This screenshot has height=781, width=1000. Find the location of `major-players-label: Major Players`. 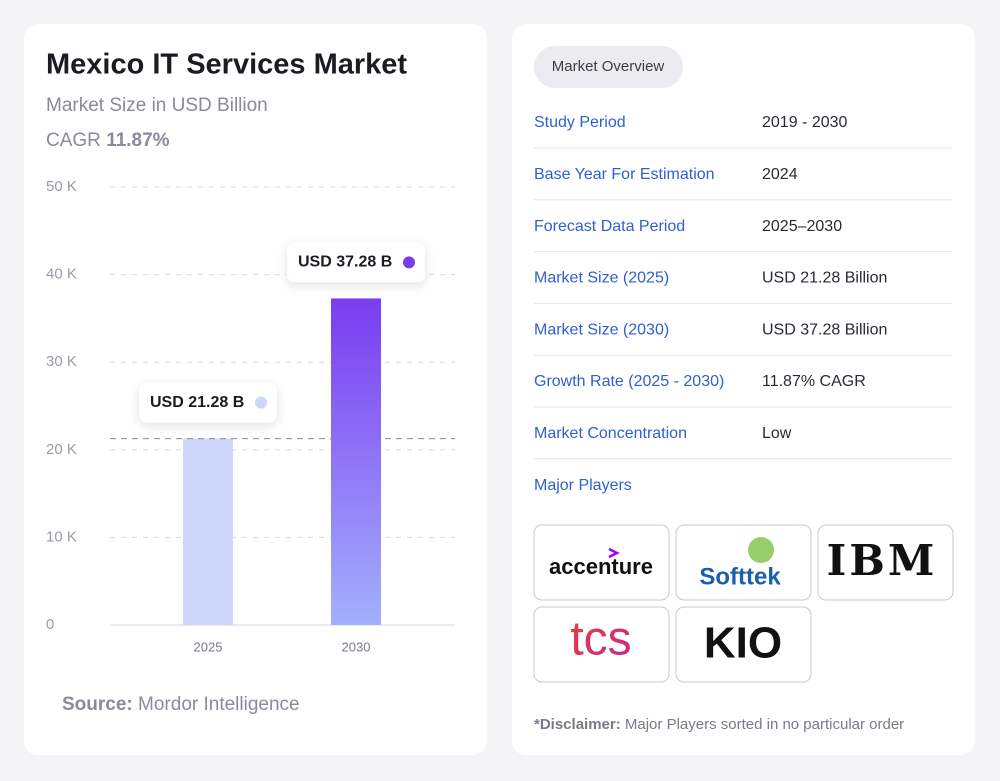

major-players-label: Major Players is located at coordinates (583, 485).